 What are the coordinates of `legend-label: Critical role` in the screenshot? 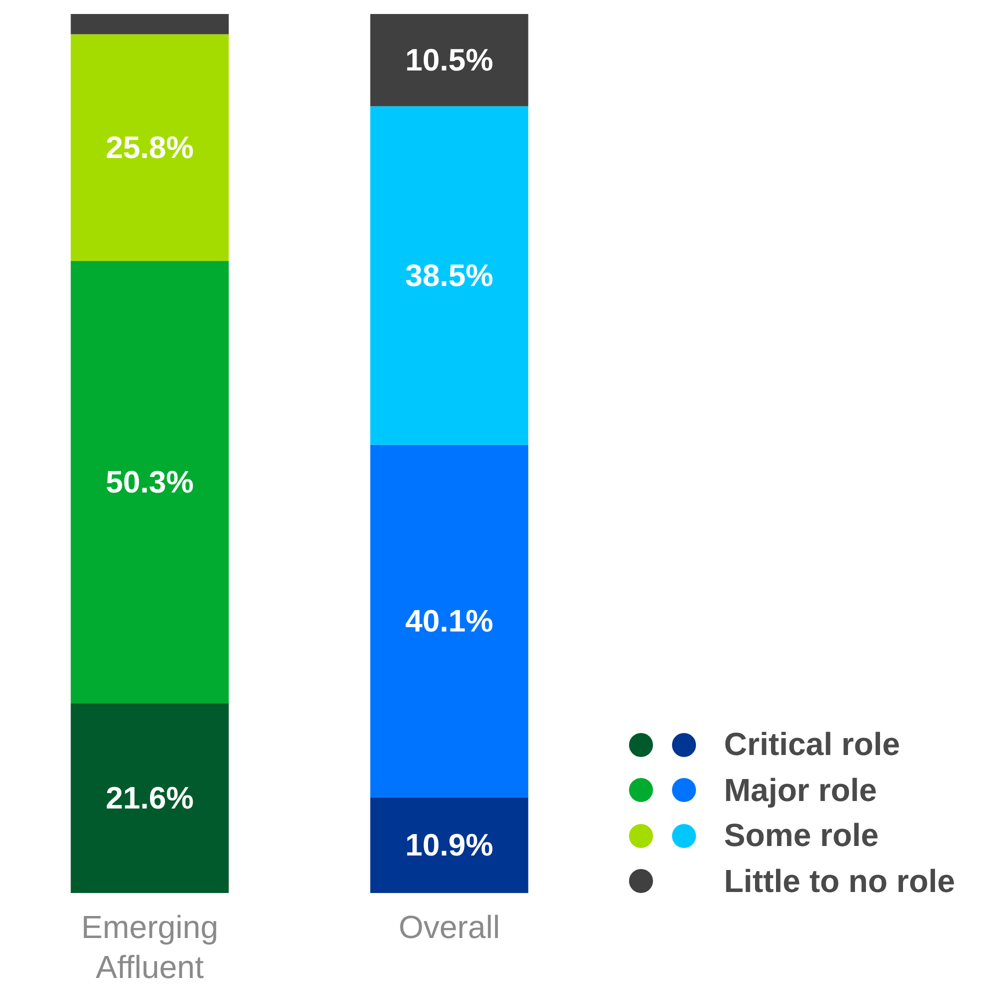 It's located at (812, 744).